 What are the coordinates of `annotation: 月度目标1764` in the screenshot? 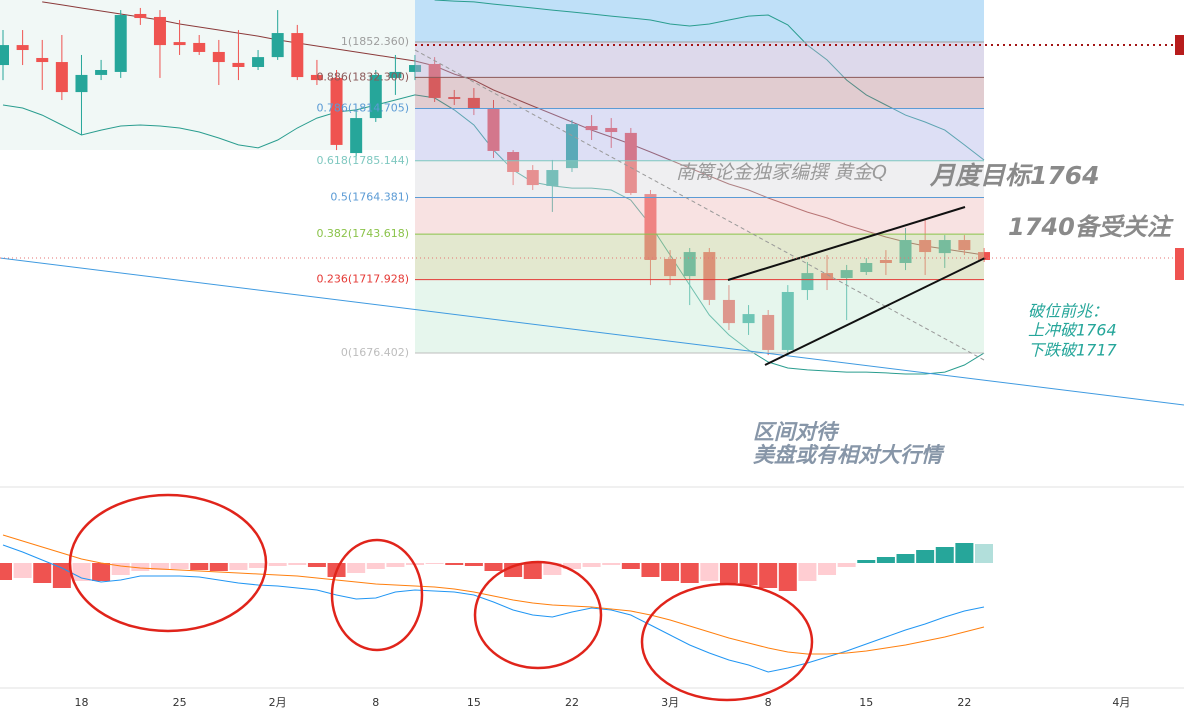 It's located at (1014, 175).